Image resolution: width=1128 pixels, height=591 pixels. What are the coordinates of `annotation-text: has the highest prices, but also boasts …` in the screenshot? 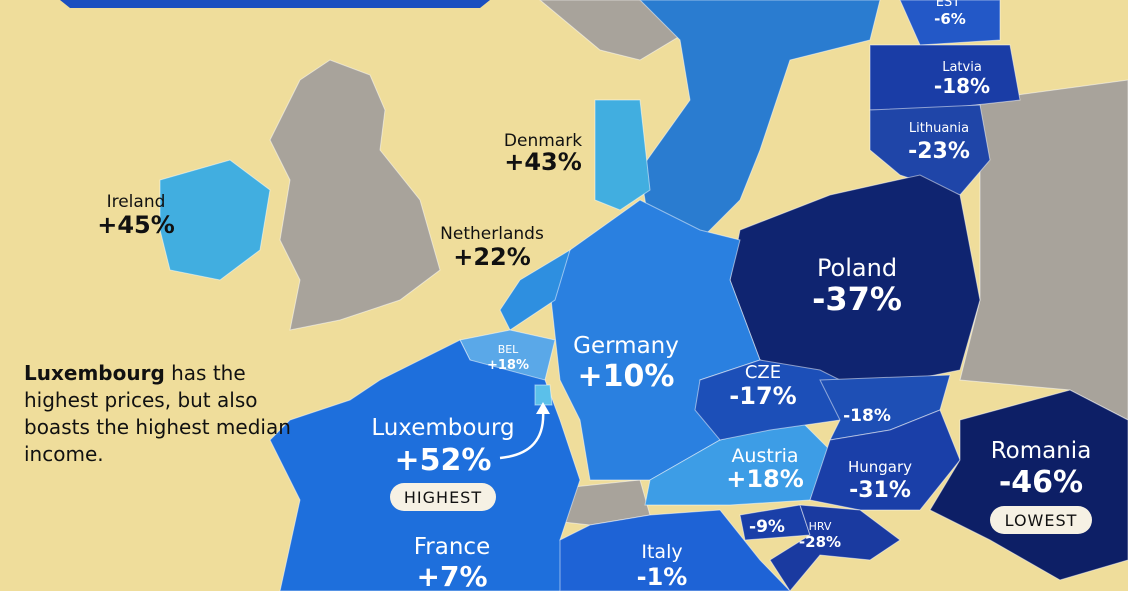 It's located at (157, 413).